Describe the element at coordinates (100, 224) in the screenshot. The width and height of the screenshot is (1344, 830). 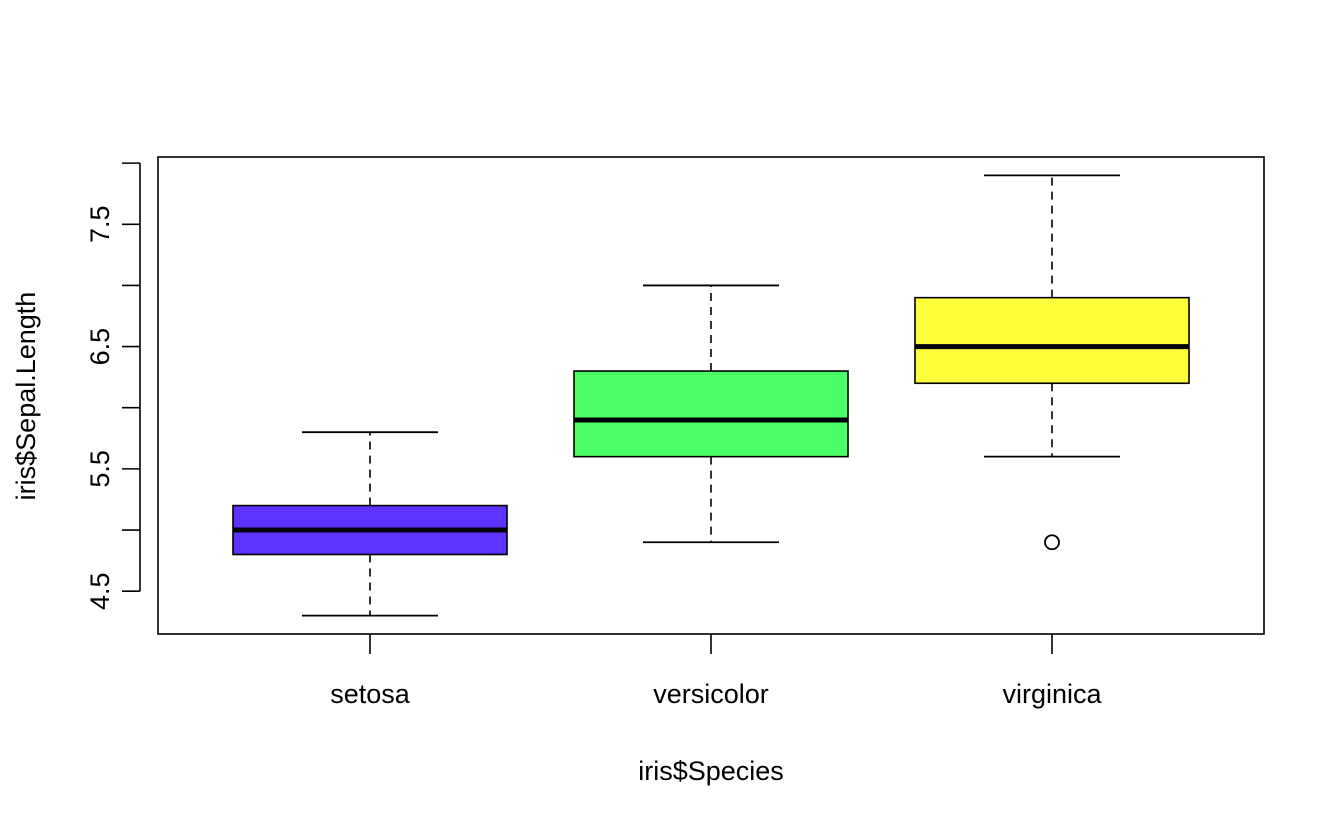
I see `y-tick-label: 7.5` at that location.